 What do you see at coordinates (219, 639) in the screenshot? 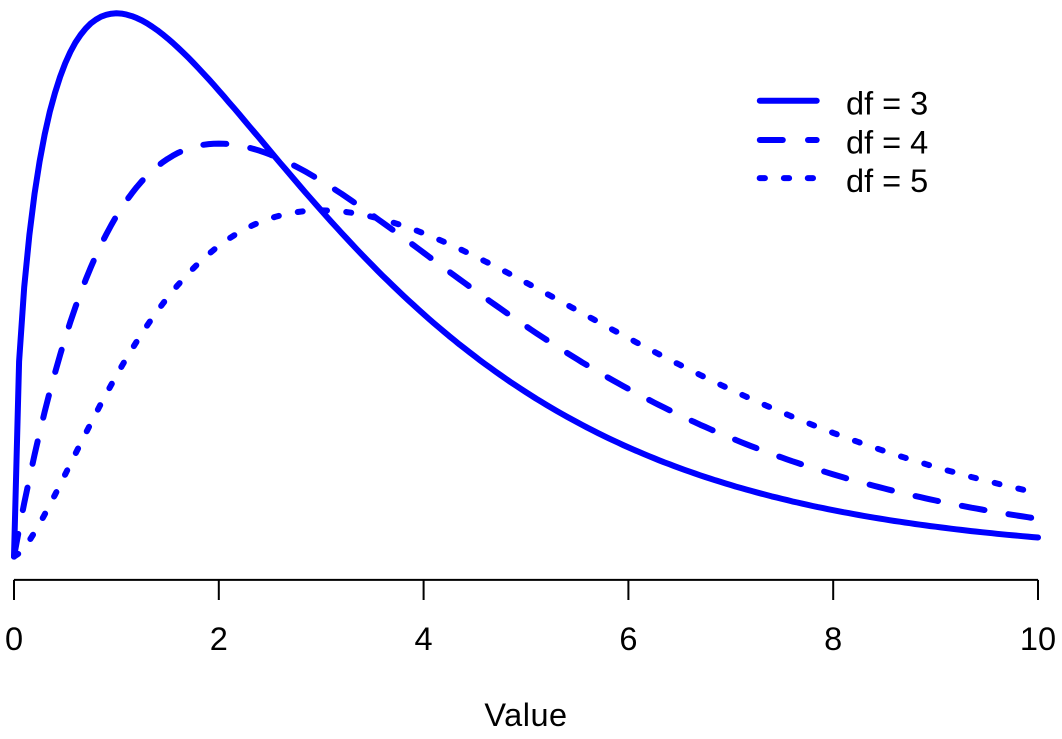
I see `svg-text: 2` at bounding box center [219, 639].